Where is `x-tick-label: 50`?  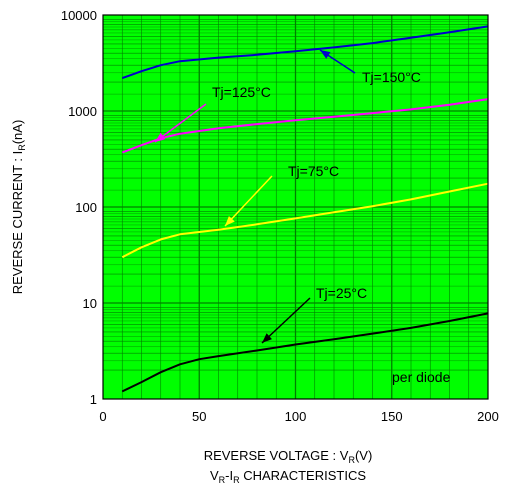
x-tick-label: 50 is located at coordinates (199, 416).